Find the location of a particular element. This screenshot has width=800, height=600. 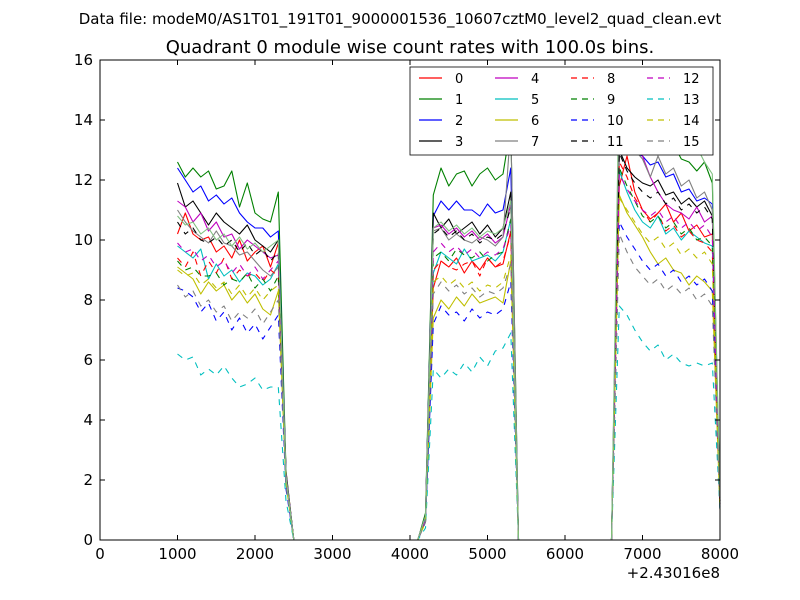

y-tick-label: 2 is located at coordinates (88, 480).